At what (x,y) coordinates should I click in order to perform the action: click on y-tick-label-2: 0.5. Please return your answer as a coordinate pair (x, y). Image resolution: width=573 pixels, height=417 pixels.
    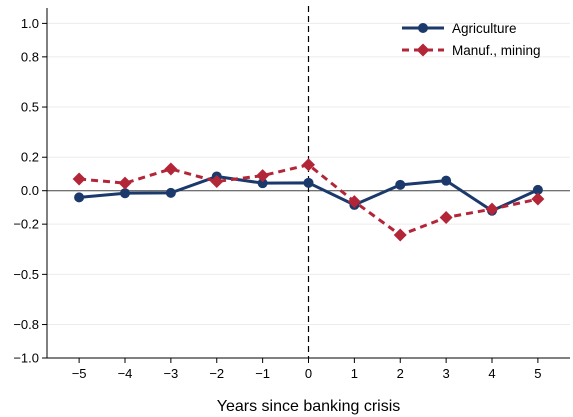
    Looking at the image, I should click on (30, 107).